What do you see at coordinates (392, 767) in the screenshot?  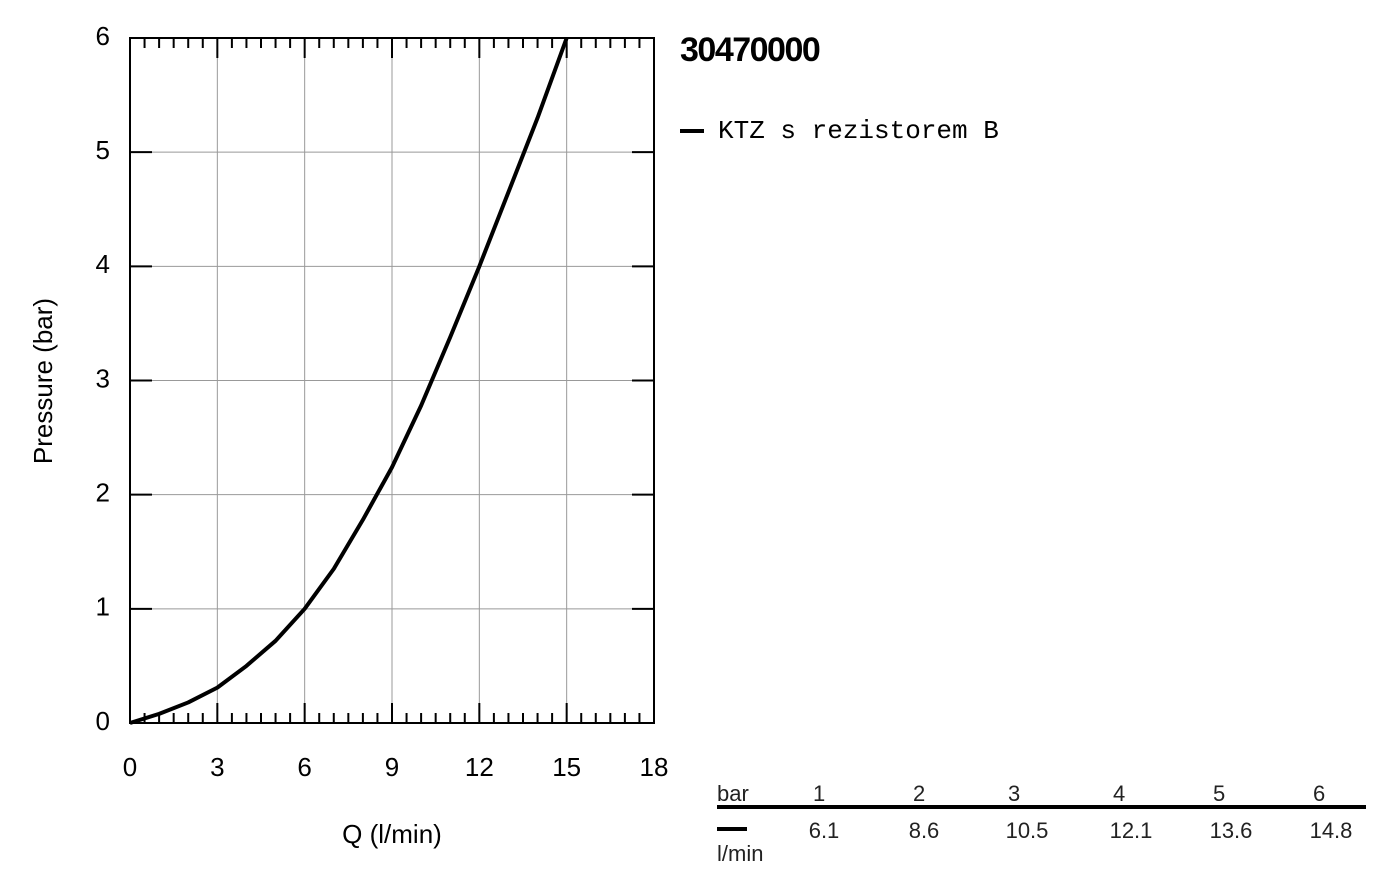 I see `x-tick-label: 9` at bounding box center [392, 767].